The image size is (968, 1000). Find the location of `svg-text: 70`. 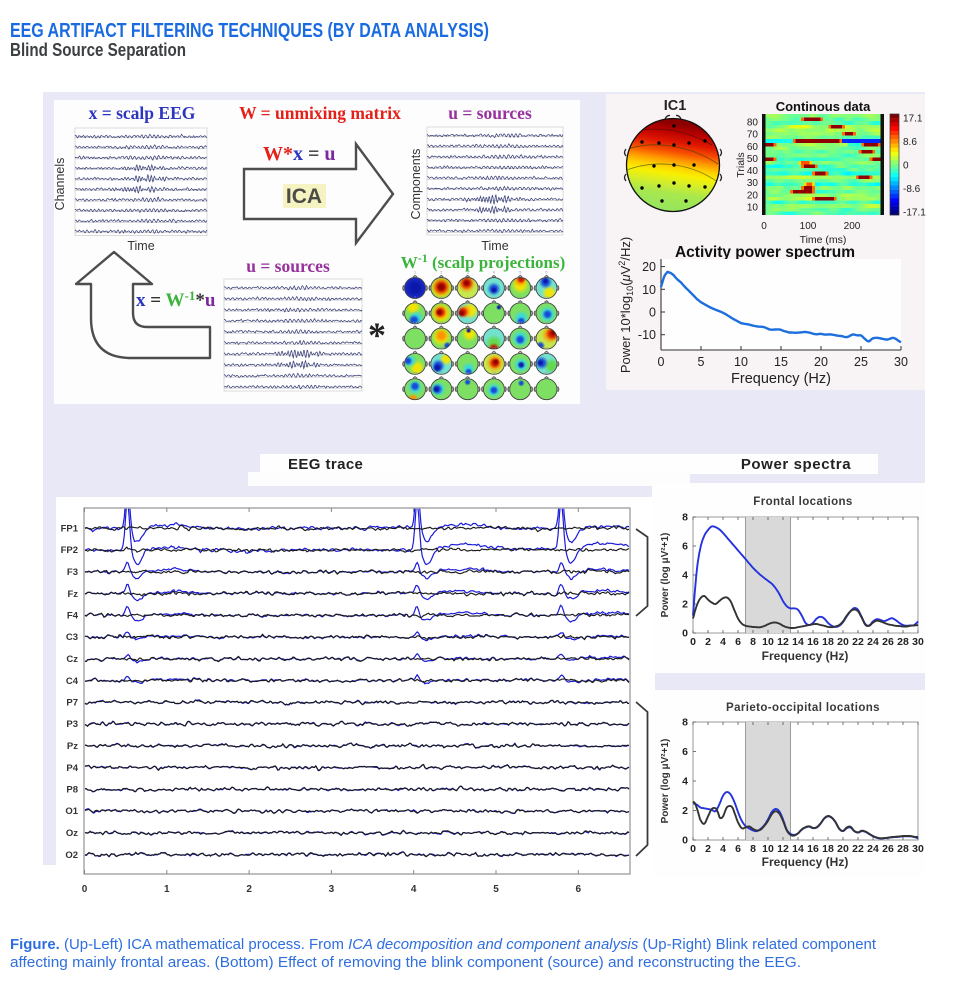

svg-text: 70 is located at coordinates (753, 135).